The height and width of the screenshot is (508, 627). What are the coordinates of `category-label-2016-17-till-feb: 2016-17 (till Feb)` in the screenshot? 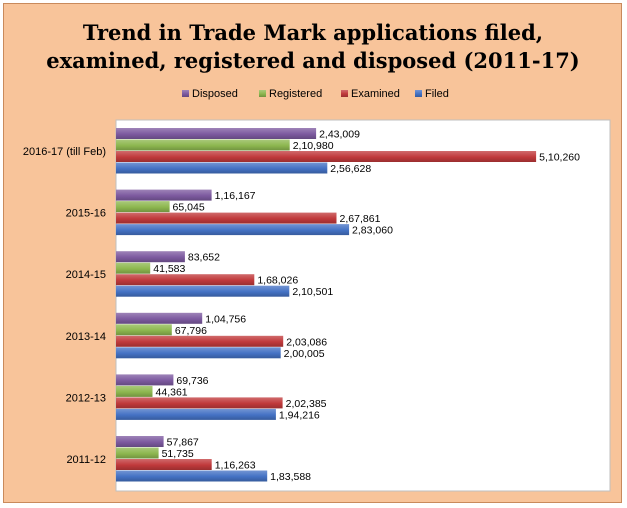 It's located at (64, 152).